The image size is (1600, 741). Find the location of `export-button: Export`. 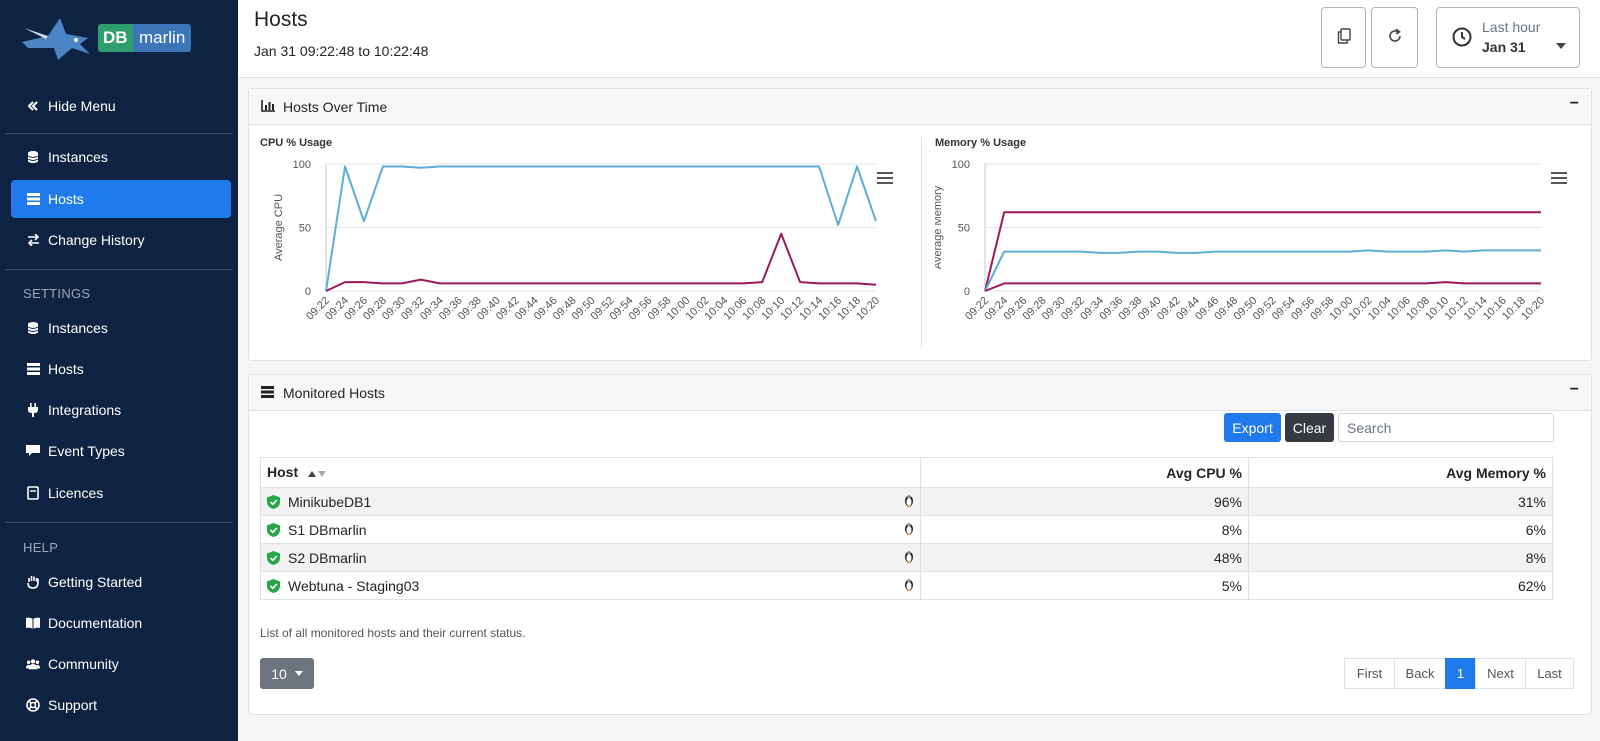

export-button: Export is located at coordinates (1252, 427).